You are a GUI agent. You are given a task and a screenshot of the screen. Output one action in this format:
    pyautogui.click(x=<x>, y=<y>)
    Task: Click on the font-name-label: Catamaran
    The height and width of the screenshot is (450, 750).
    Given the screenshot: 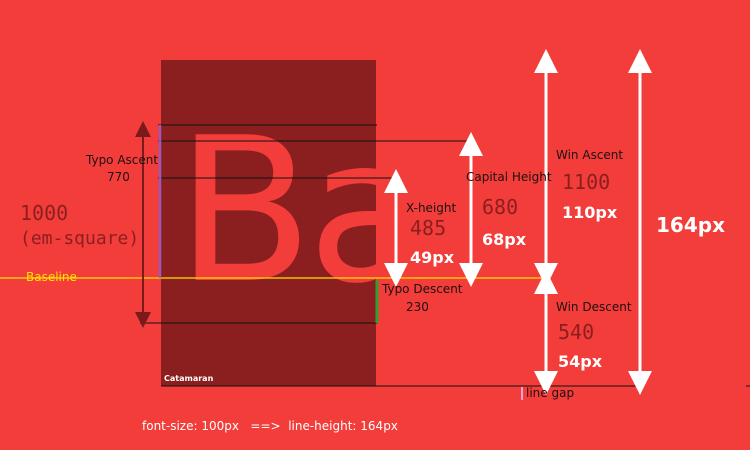 What is the action you would take?
    pyautogui.click(x=189, y=378)
    